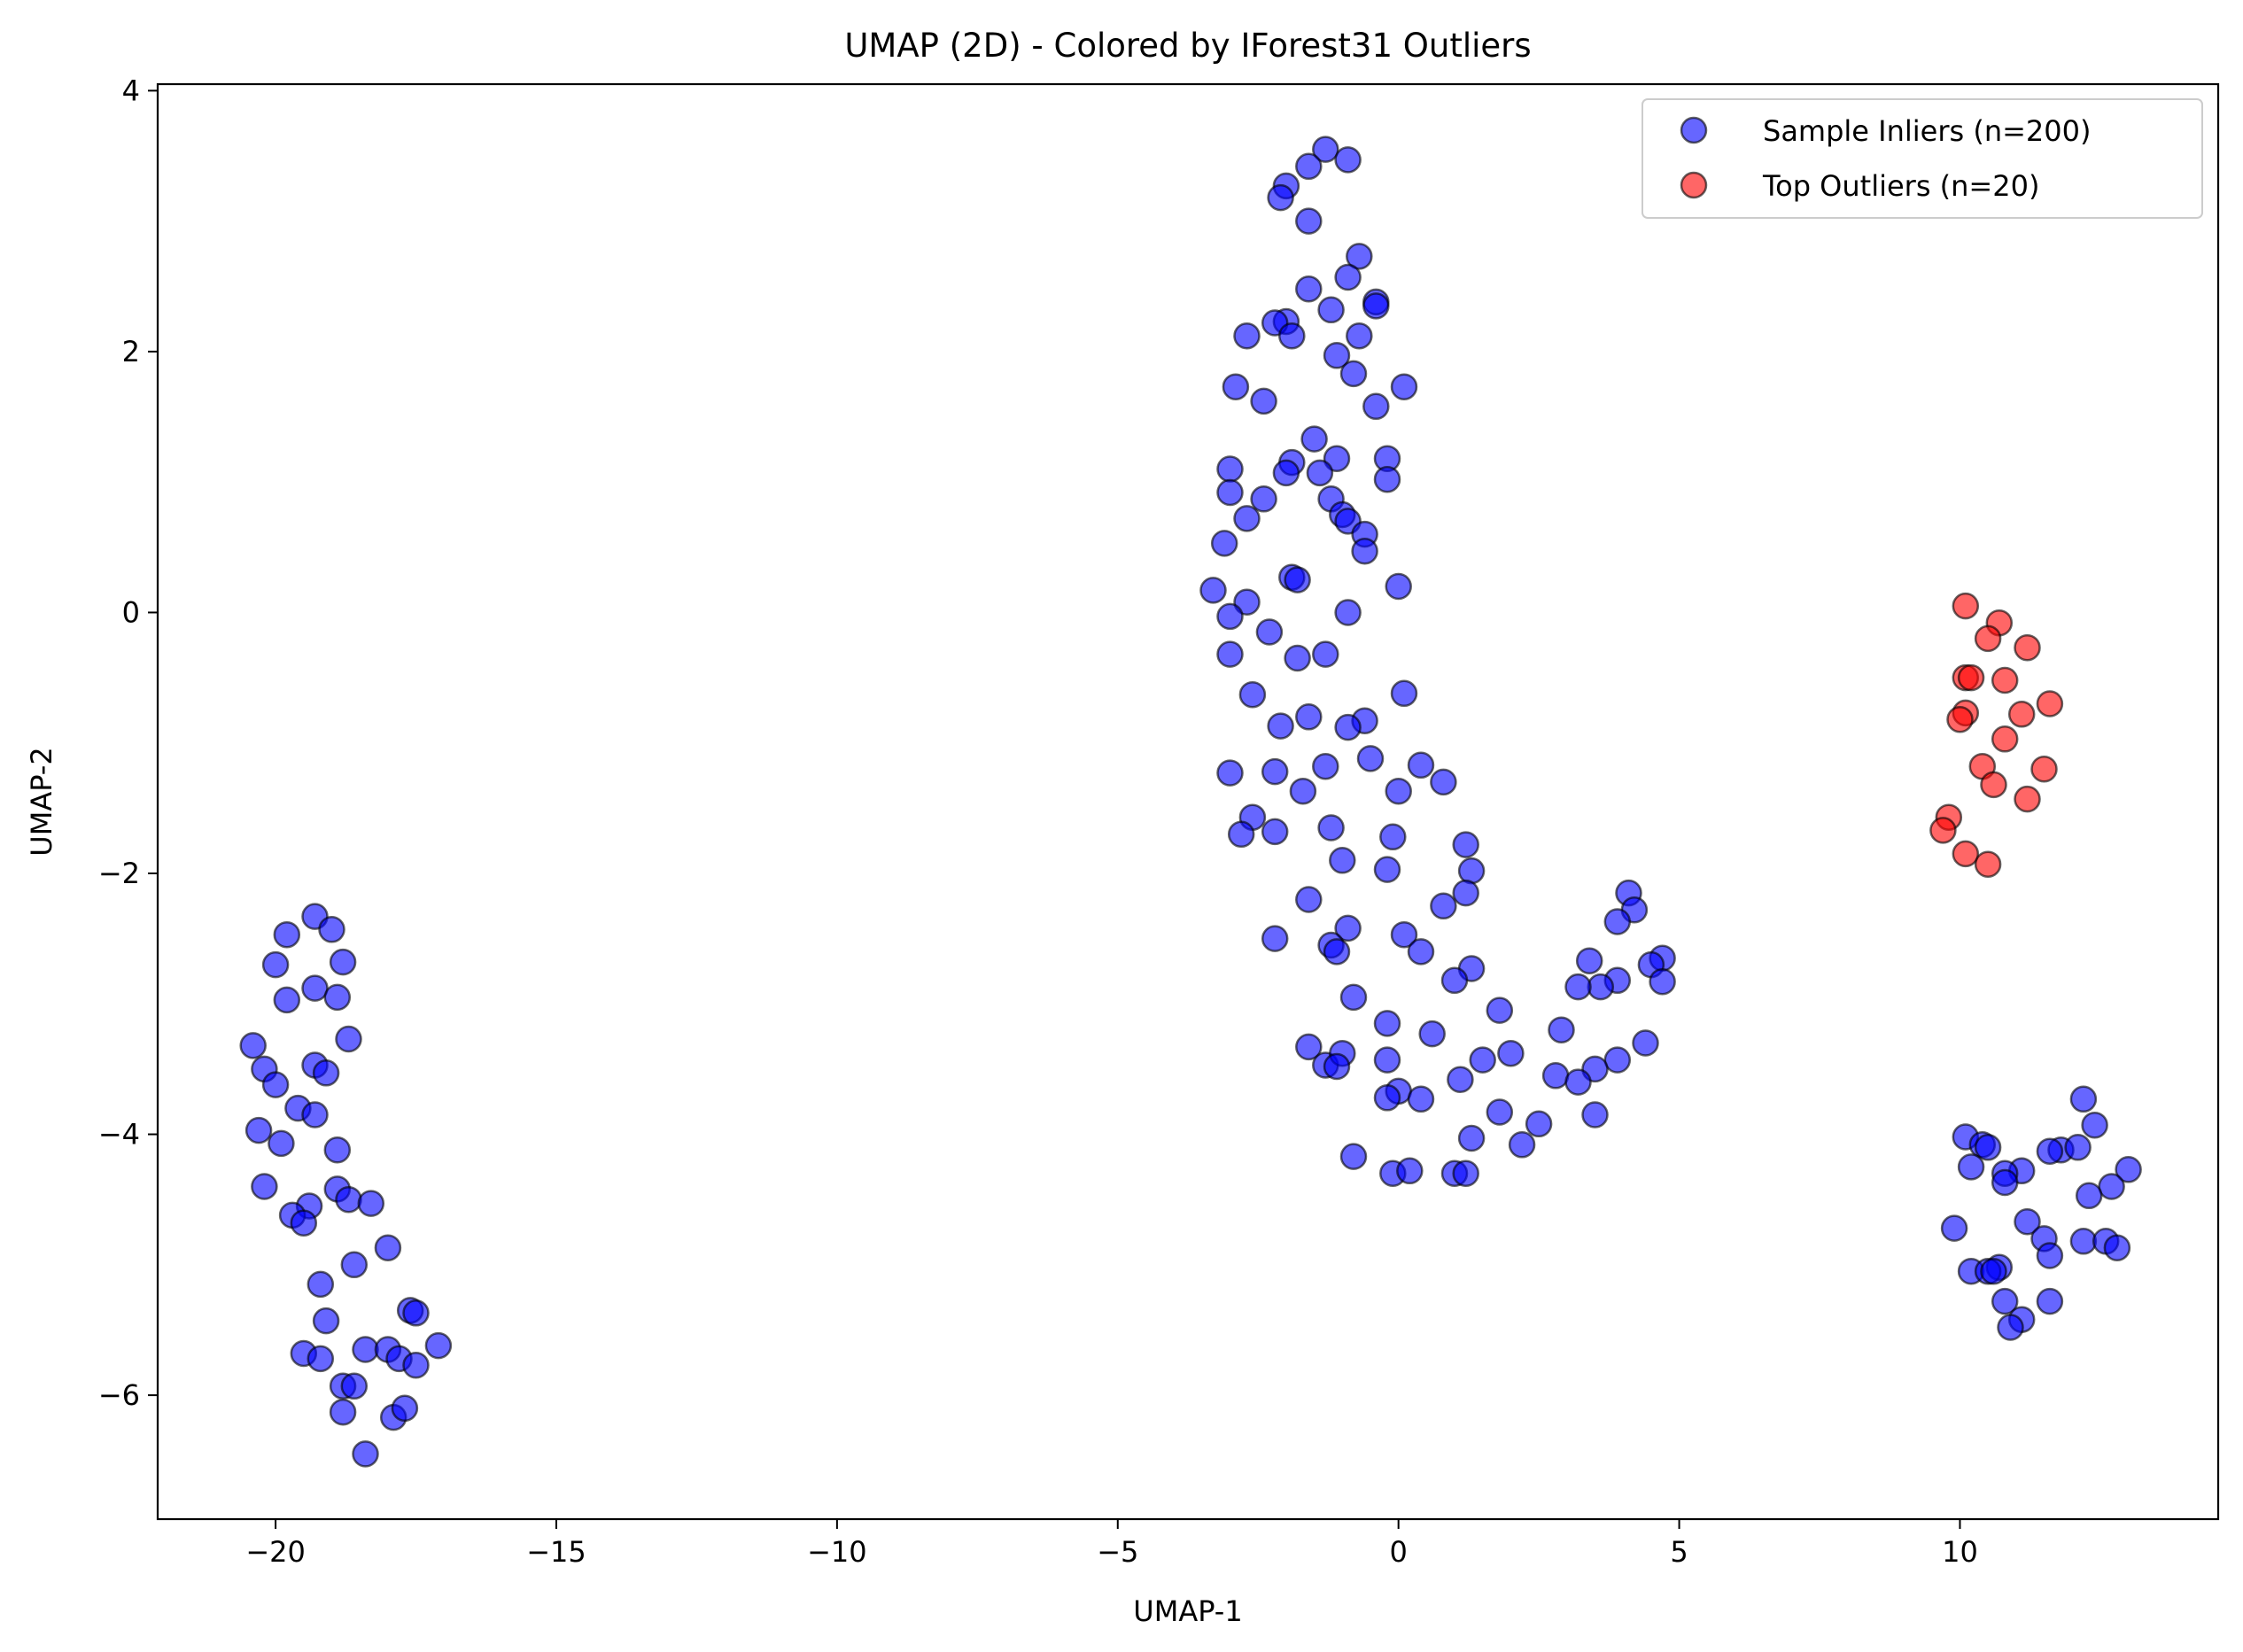 This screenshot has width=2243, height=1652. I want to click on x-tick-label: −15, so click(556, 1552).